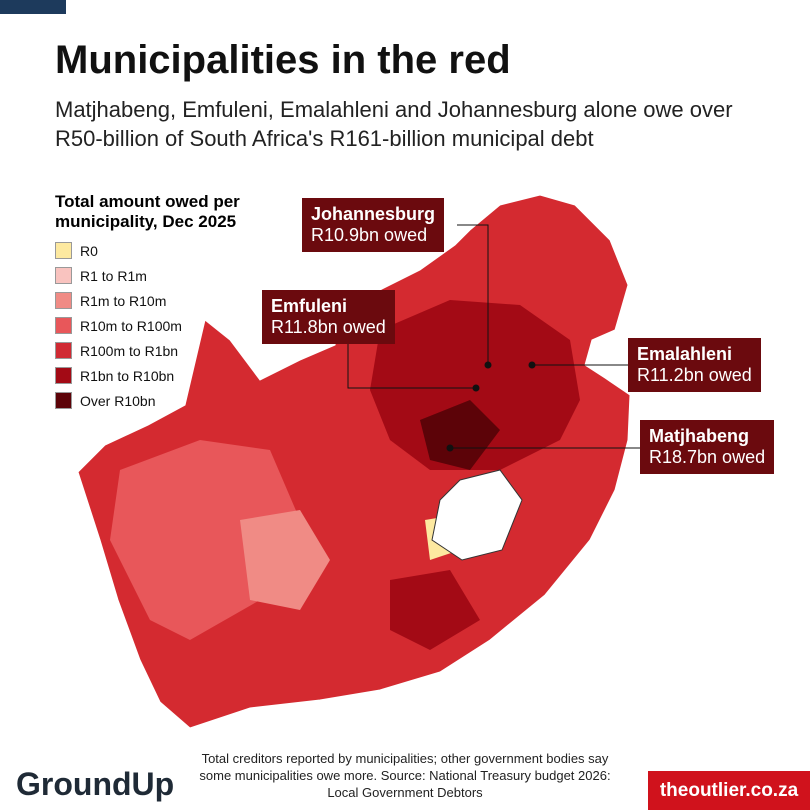 This screenshot has width=810, height=810. Describe the element at coordinates (685, 354) in the screenshot. I see `callout-name: Emalahleni` at that location.